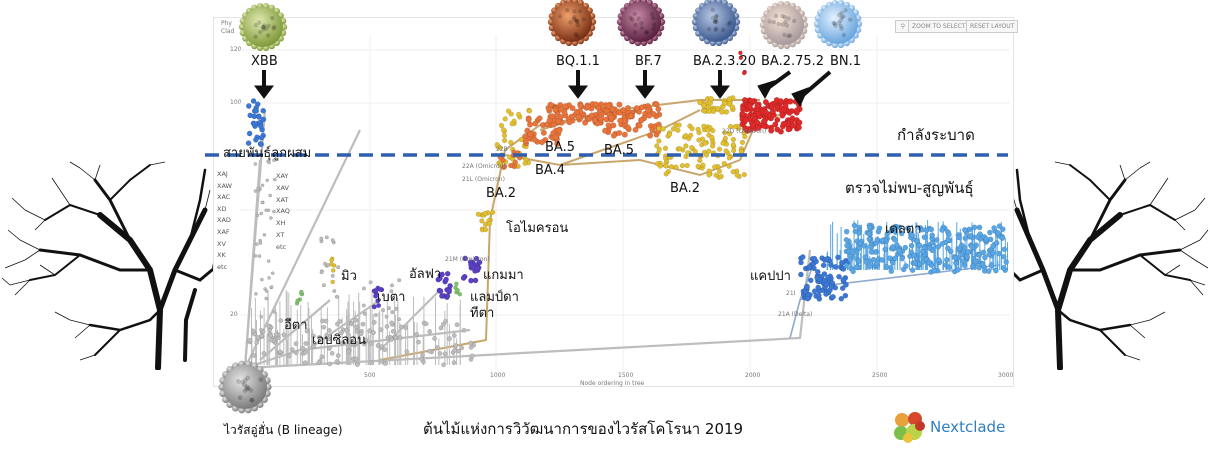 Image resolution: width=1210 pixels, height=454 pixels. I want to click on arrow-icon, so click(264, 84).